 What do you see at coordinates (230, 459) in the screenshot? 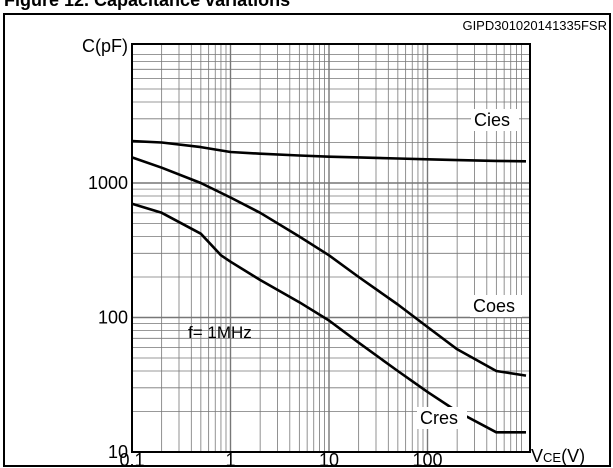
I see `x-tick-label: 1` at bounding box center [230, 459].